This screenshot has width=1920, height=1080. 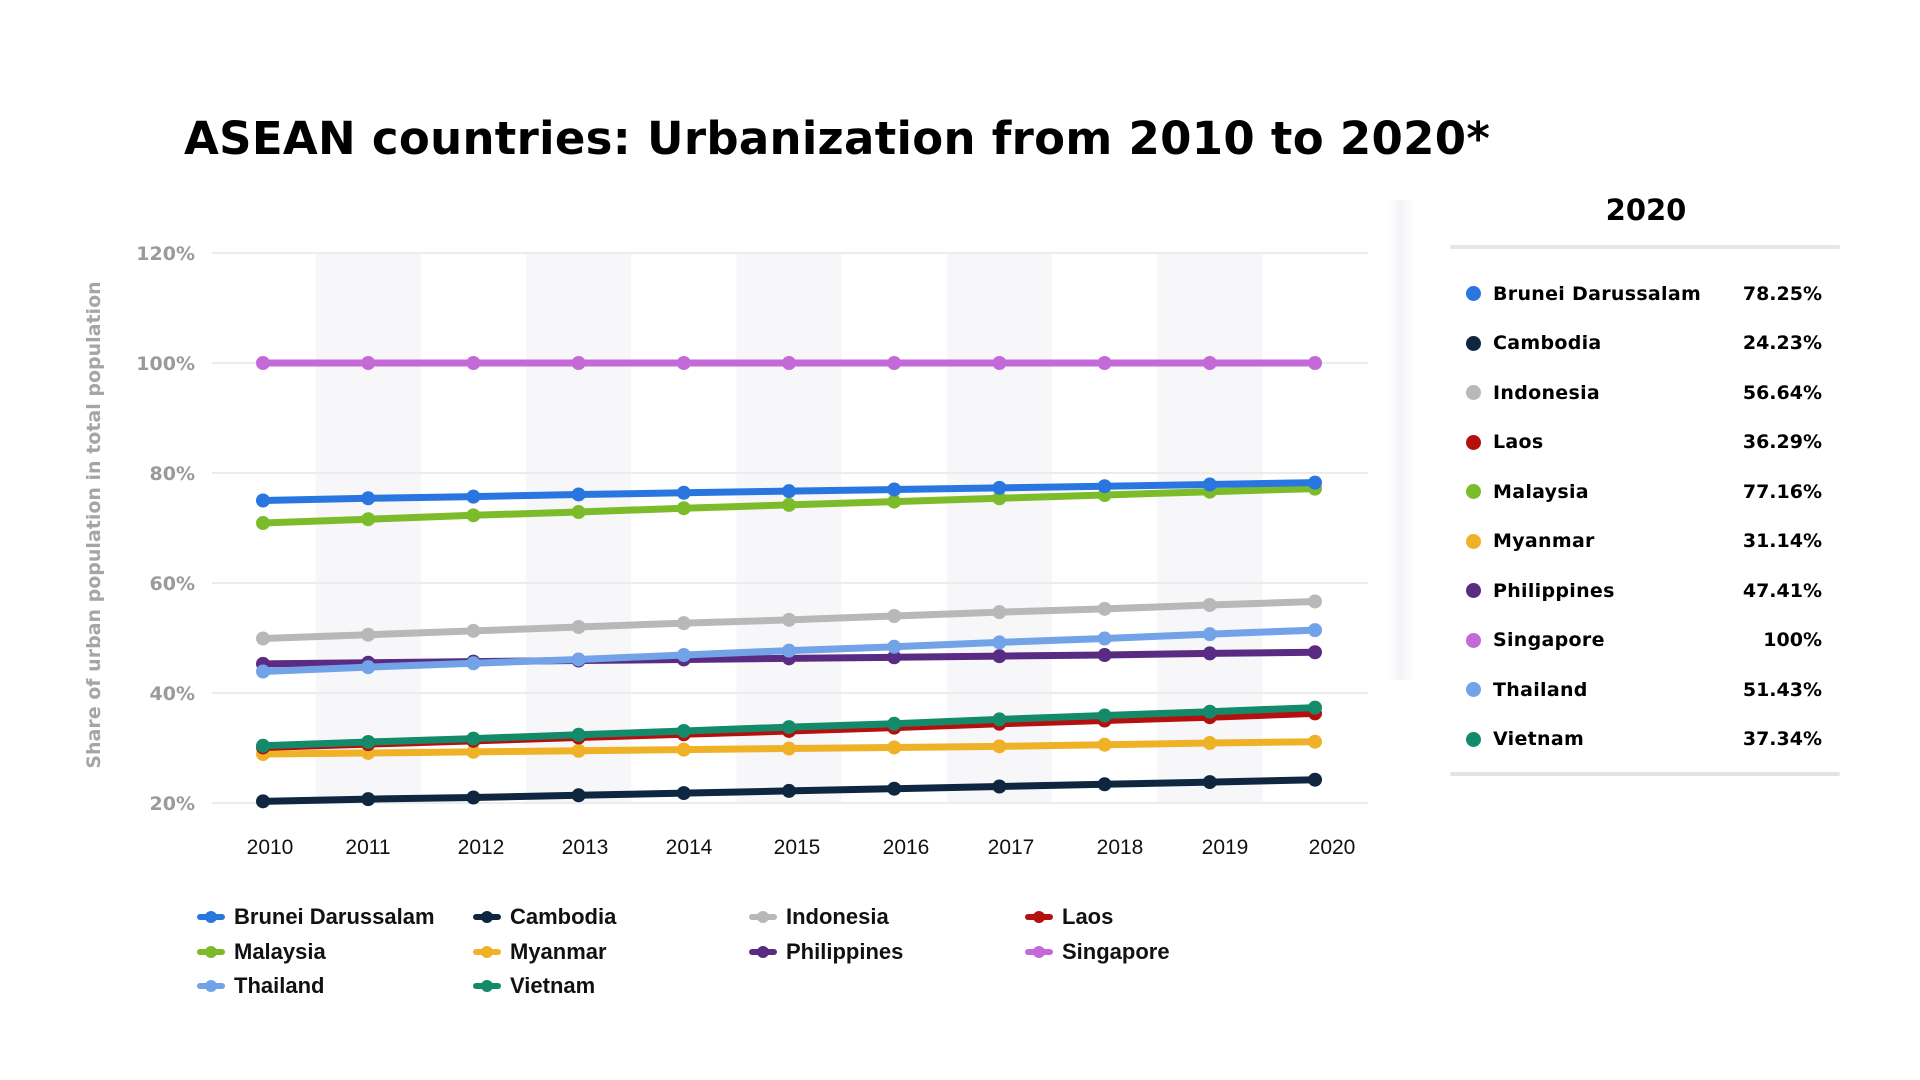 What do you see at coordinates (533, 986) in the screenshot?
I see `legend-item-vietnam: Vietnam` at bounding box center [533, 986].